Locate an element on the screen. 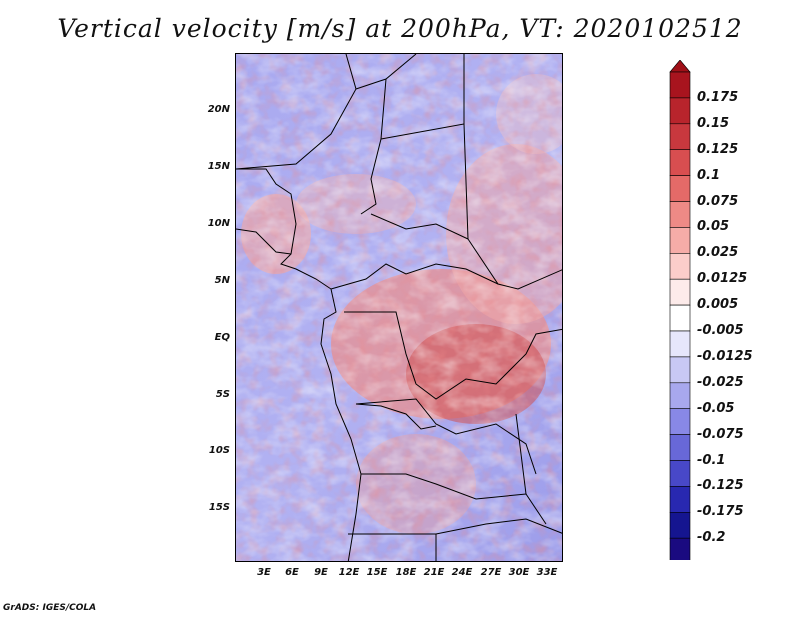 This screenshot has height=618, width=800. colorbar-tick-label: 0.005 is located at coordinates (718, 305).